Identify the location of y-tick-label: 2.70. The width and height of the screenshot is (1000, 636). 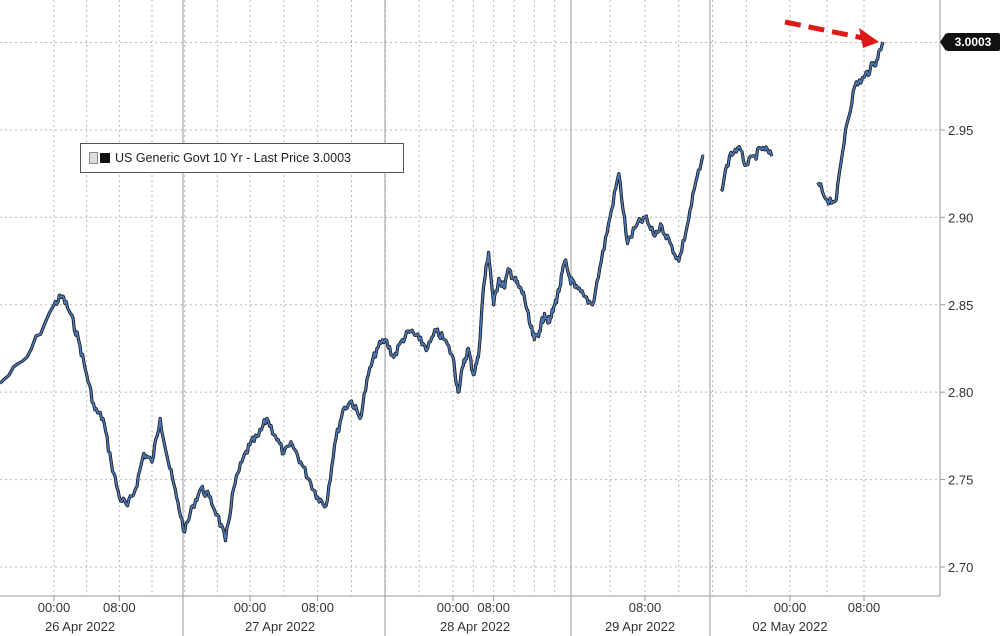
(960, 567).